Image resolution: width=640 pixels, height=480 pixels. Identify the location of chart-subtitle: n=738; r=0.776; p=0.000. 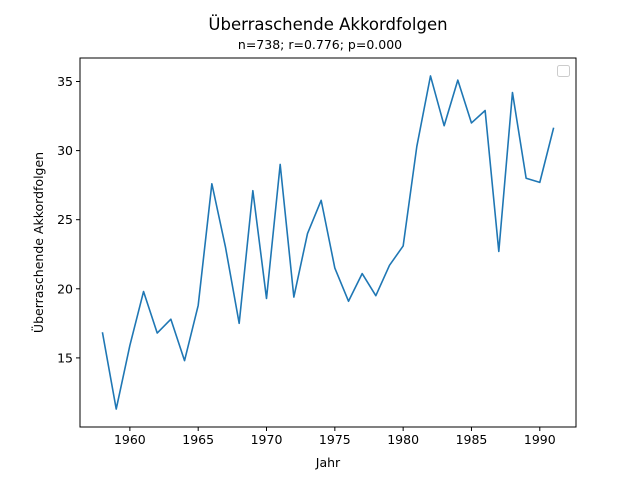
(320, 44).